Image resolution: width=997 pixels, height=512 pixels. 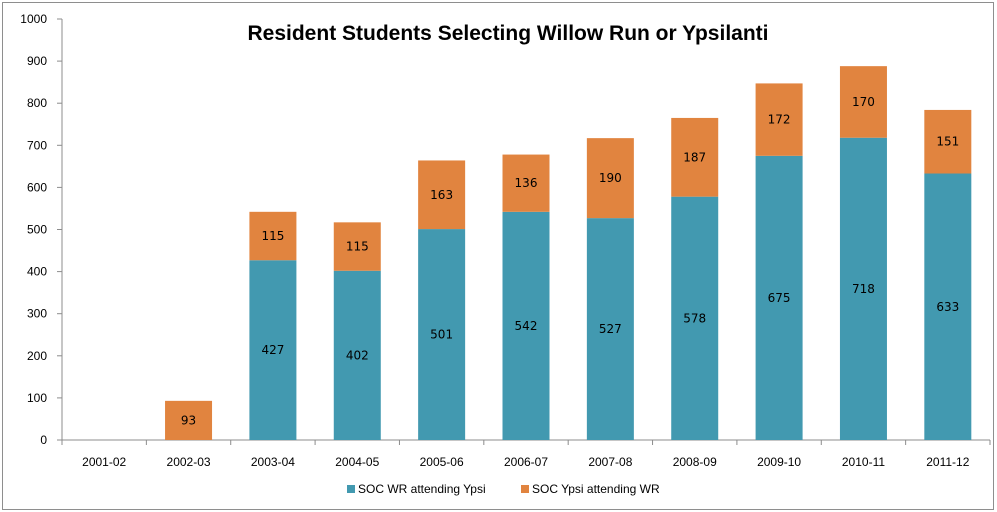 What do you see at coordinates (37, 187) in the screenshot?
I see `y-tick-label: 600` at bounding box center [37, 187].